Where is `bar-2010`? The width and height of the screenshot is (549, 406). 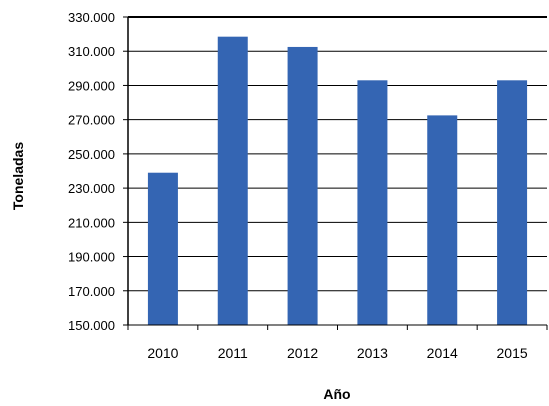
bar-2010 is located at coordinates (162, 248).